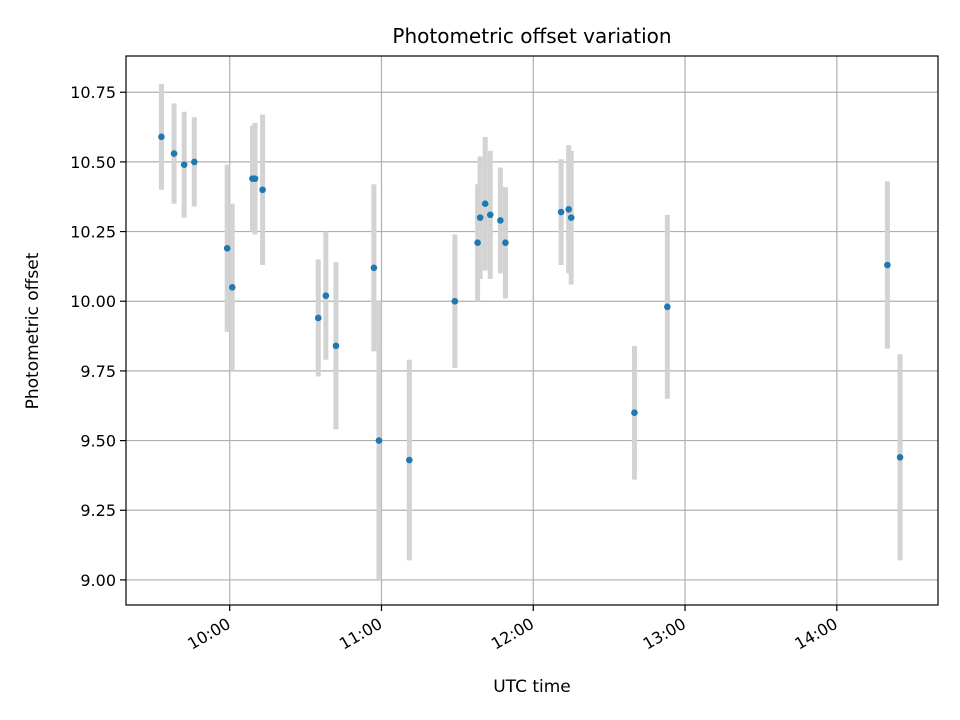 Image resolution: width=960 pixels, height=720 pixels. What do you see at coordinates (93, 301) in the screenshot?
I see `y-tick-label: 10.00` at bounding box center [93, 301].